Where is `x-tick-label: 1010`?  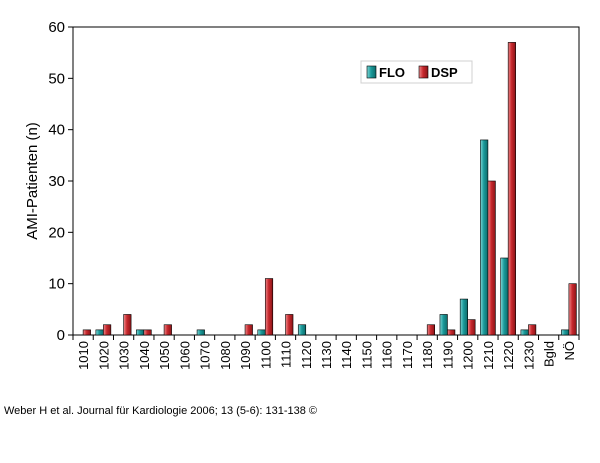 x-tick-label: 1010 is located at coordinates (83, 355).